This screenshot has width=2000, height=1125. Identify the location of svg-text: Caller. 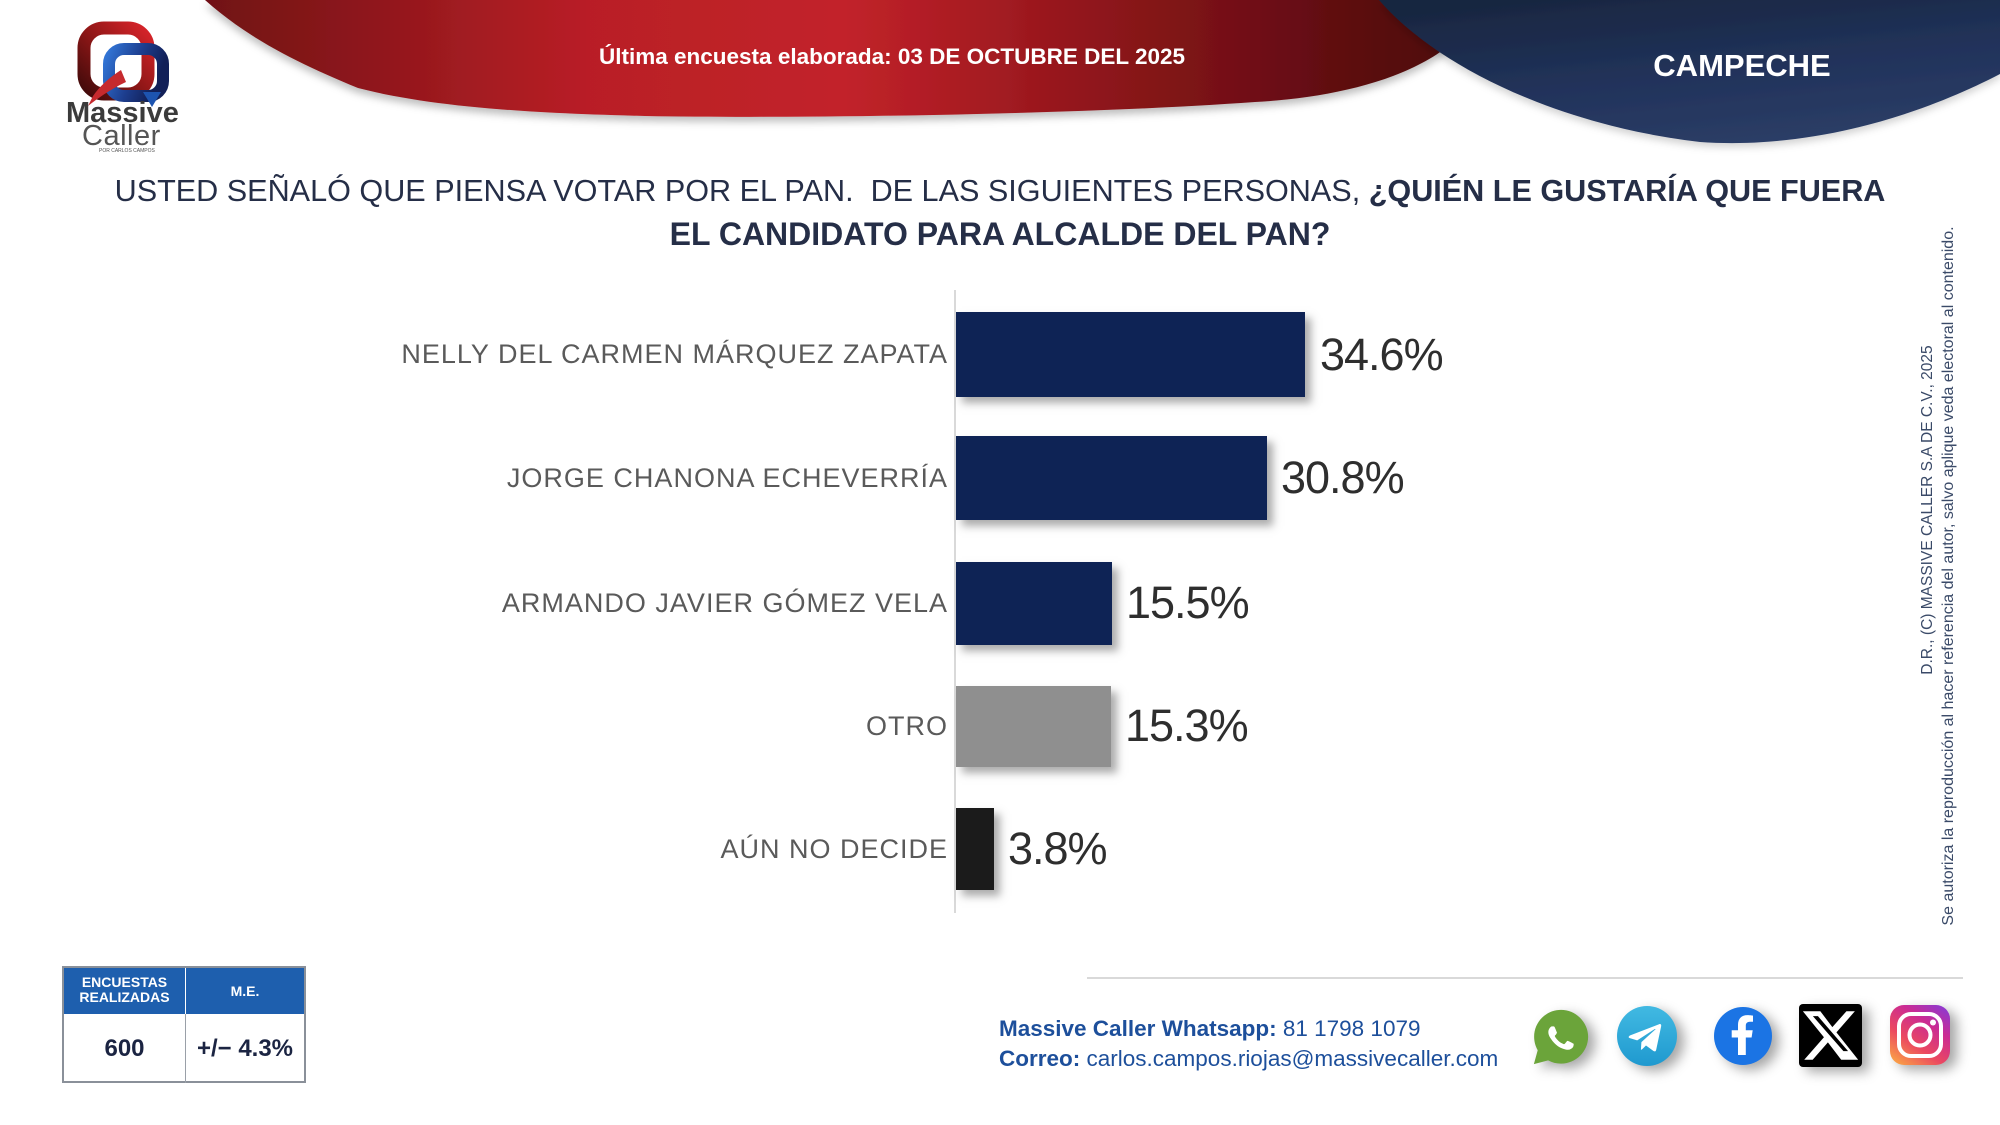
(121, 136).